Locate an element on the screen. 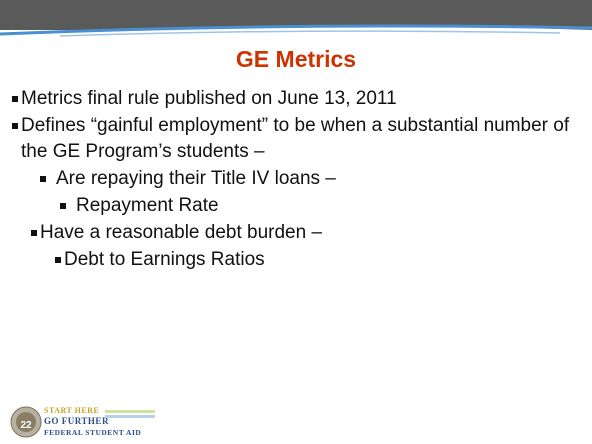 Image resolution: width=592 pixels, height=444 pixels. seal is located at coordinates (26, 422).